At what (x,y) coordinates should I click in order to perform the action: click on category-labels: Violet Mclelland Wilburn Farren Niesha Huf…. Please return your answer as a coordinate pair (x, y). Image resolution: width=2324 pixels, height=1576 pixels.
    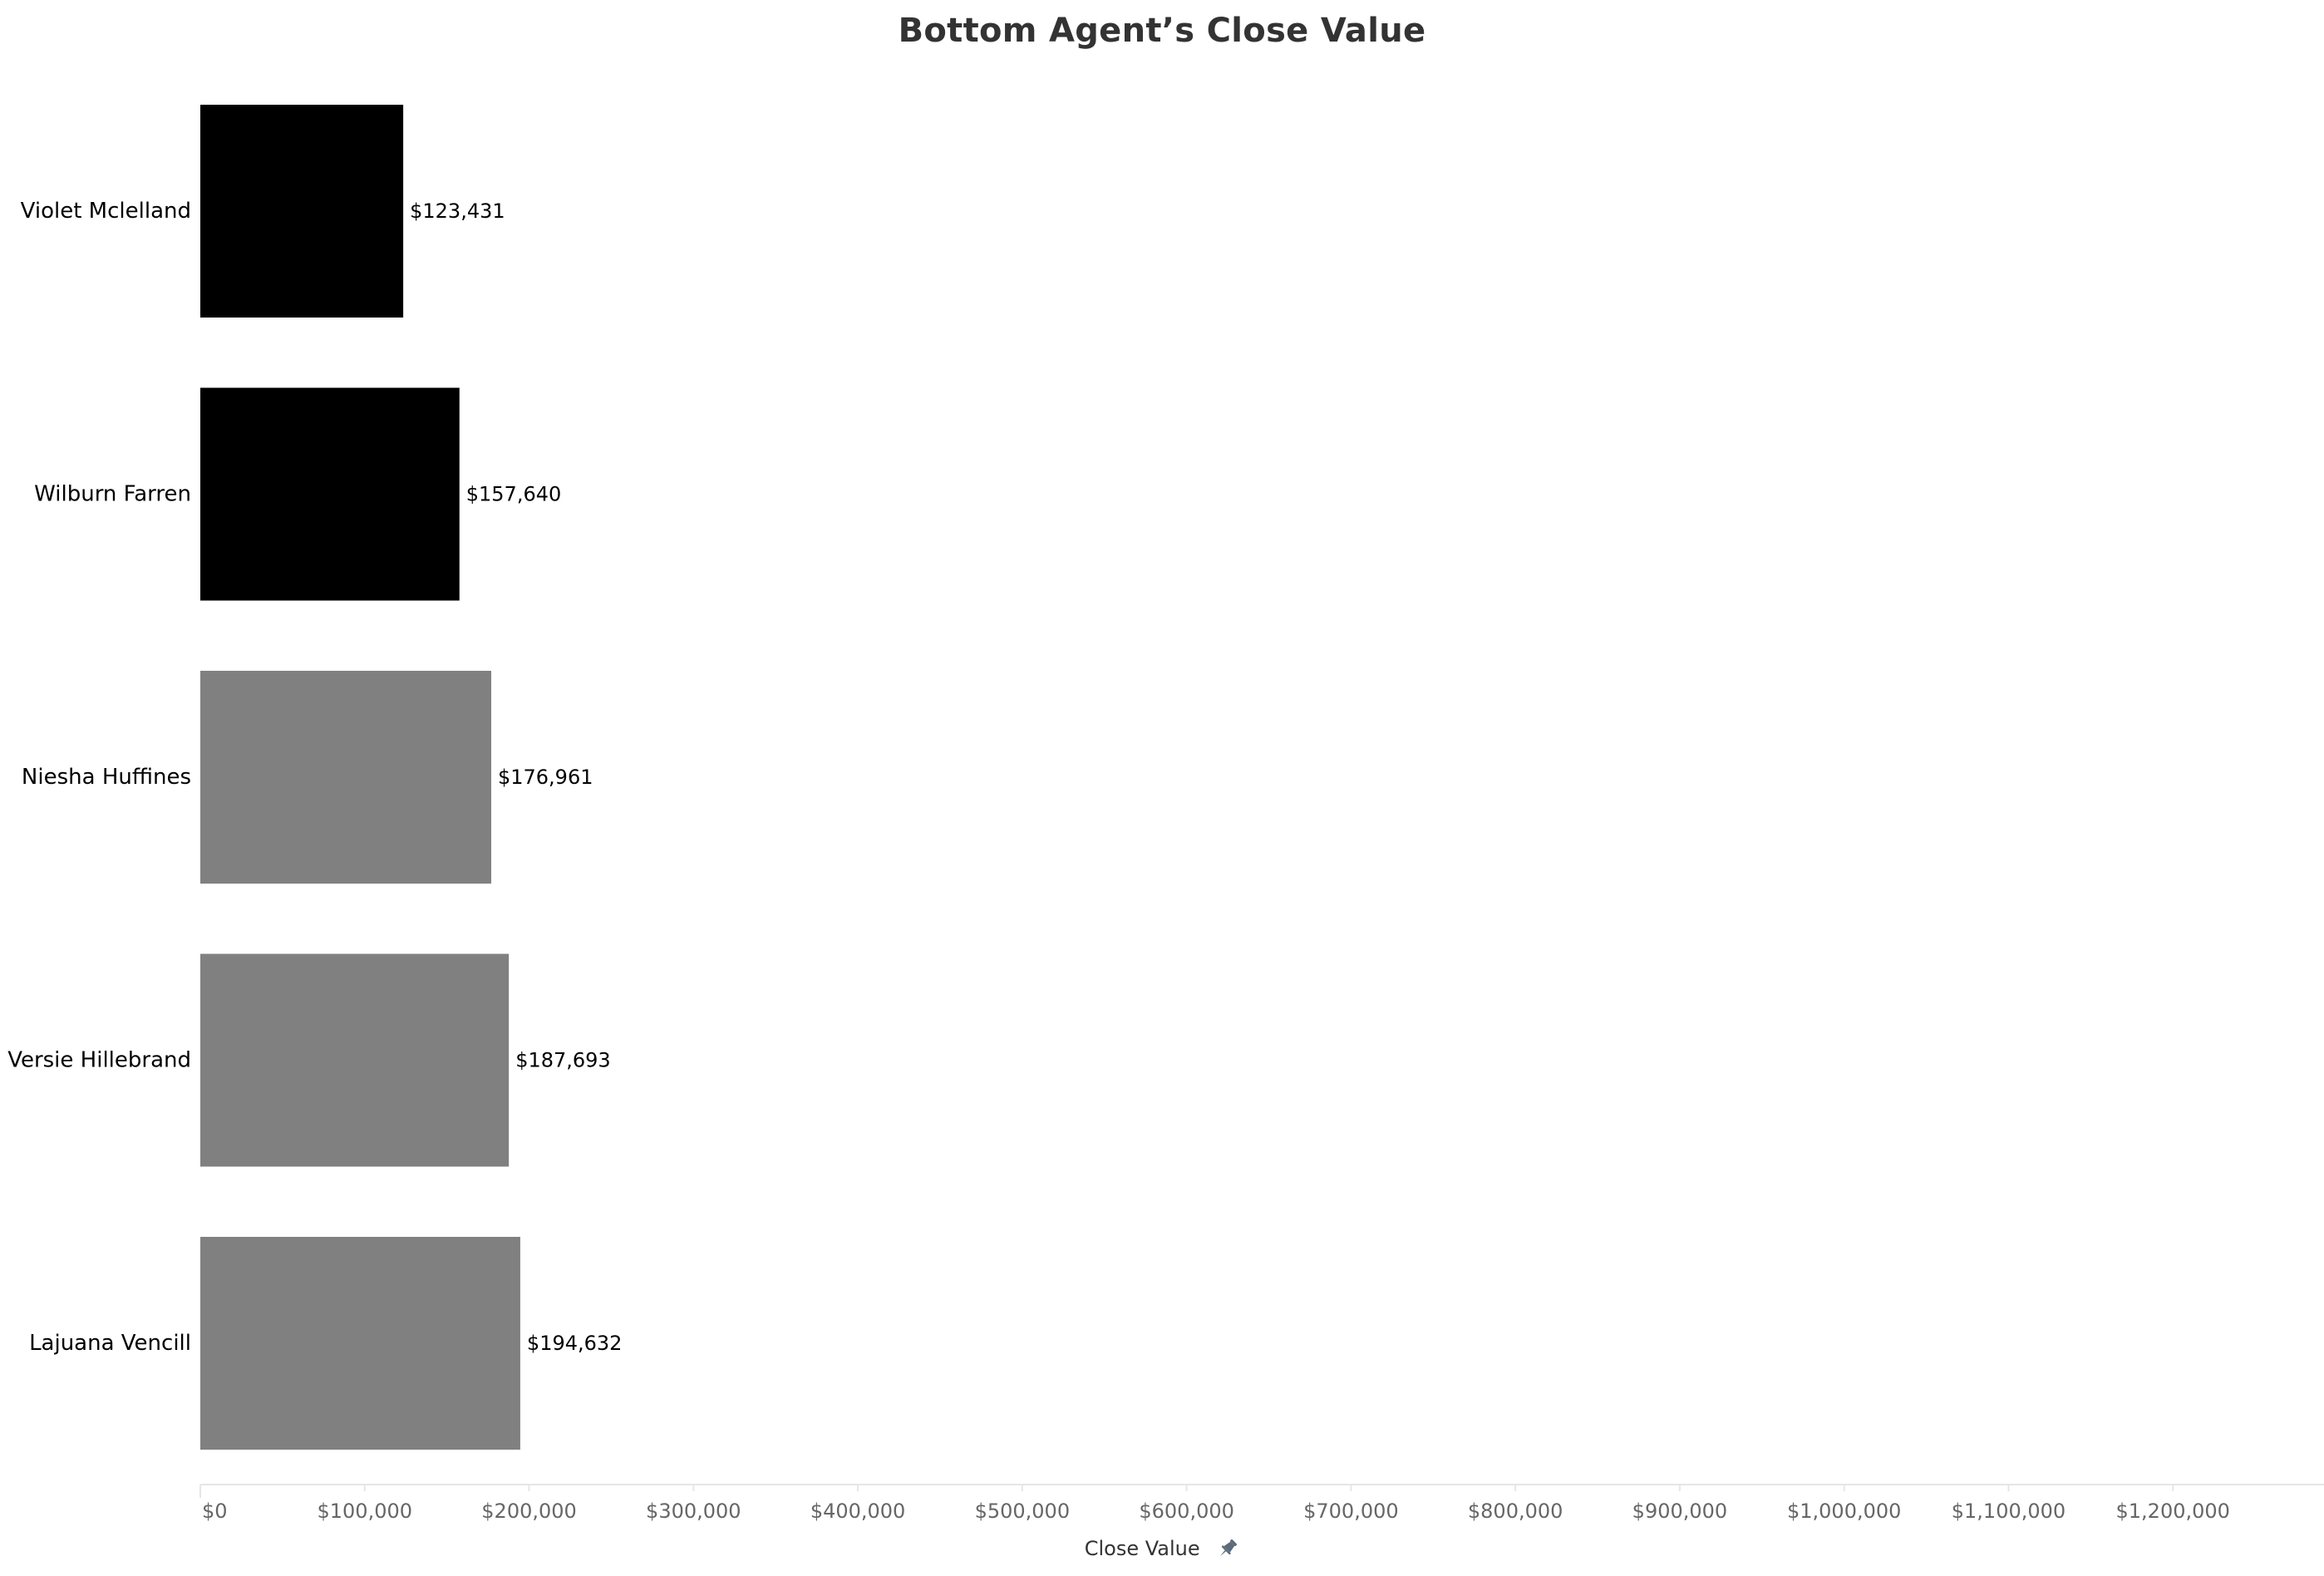
    Looking at the image, I should click on (99, 777).